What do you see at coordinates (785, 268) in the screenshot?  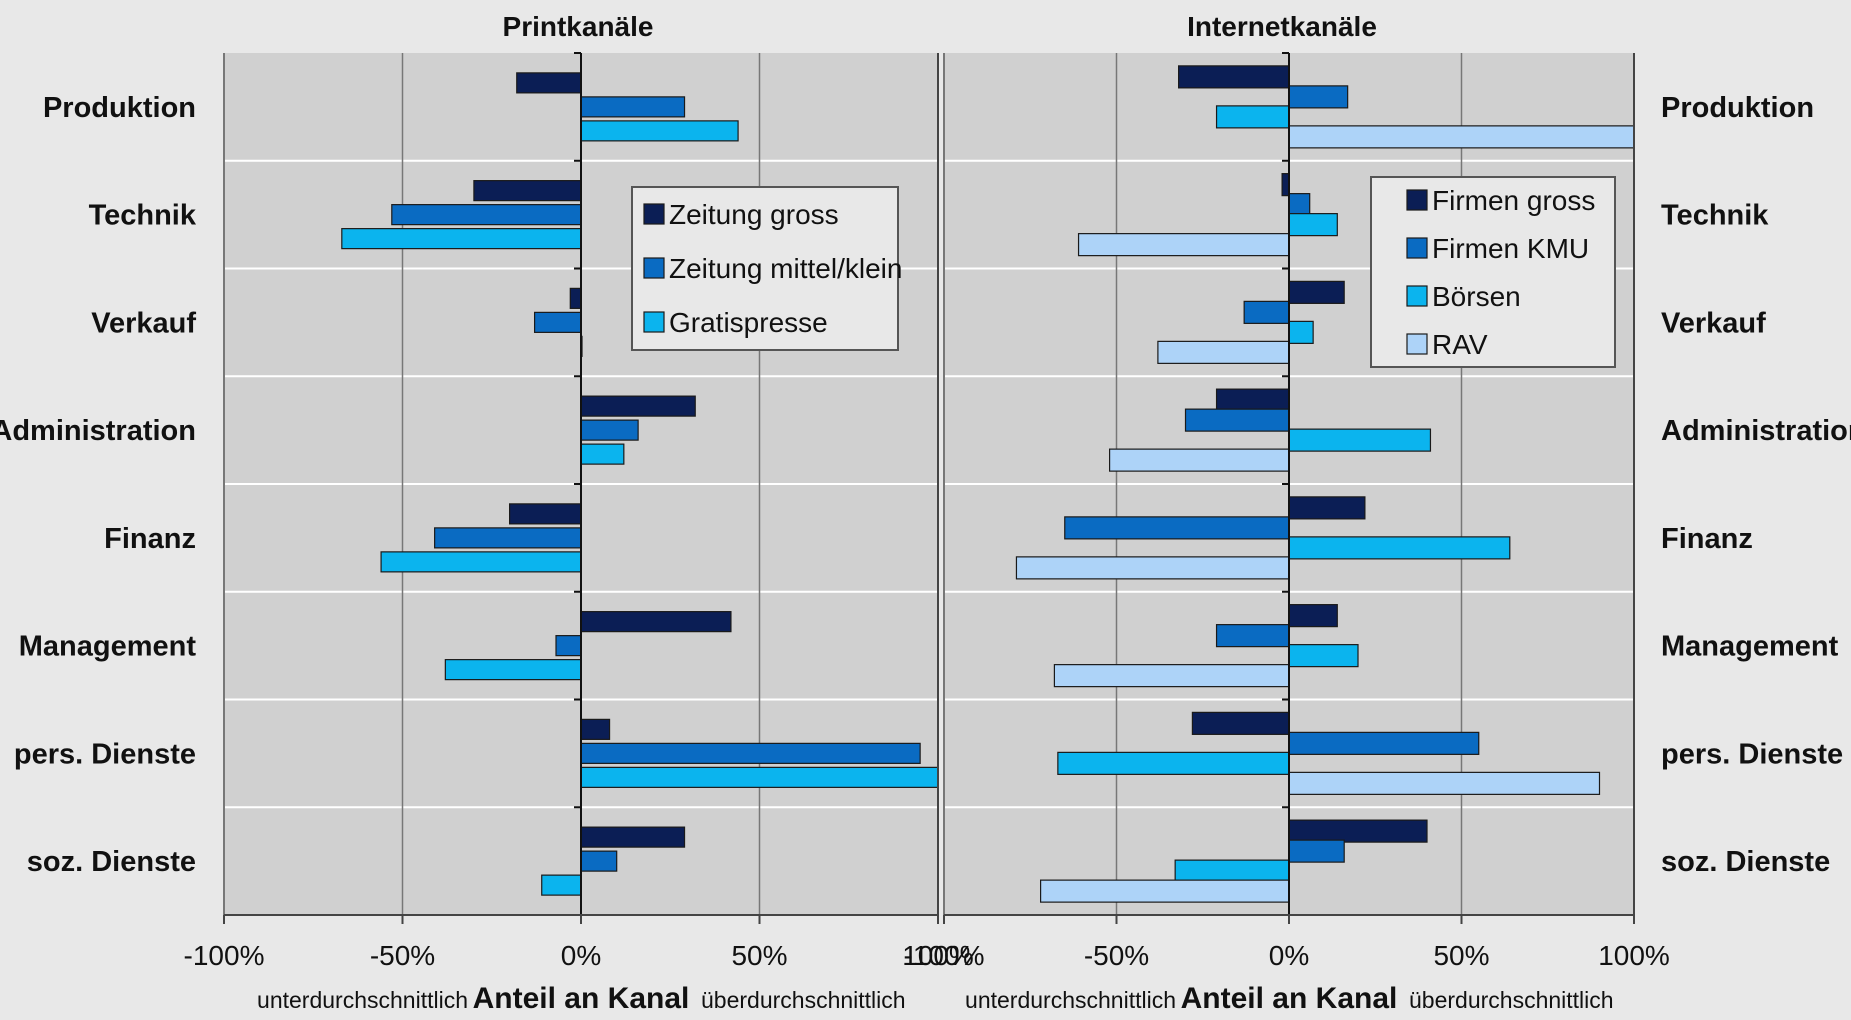 I see `legend-label: Zeitung mittel/klein` at bounding box center [785, 268].